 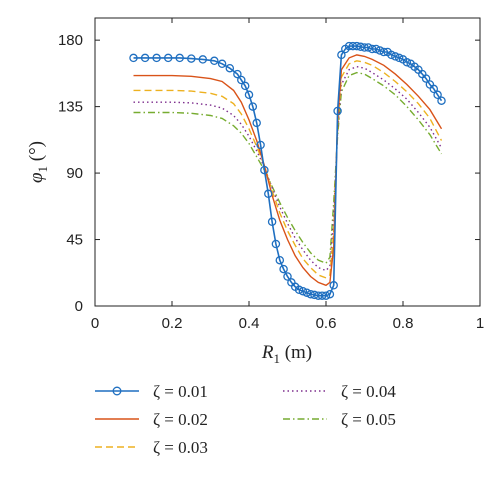 I want to click on legend-label-4: ζ = 0.04, so click(x=368, y=391).